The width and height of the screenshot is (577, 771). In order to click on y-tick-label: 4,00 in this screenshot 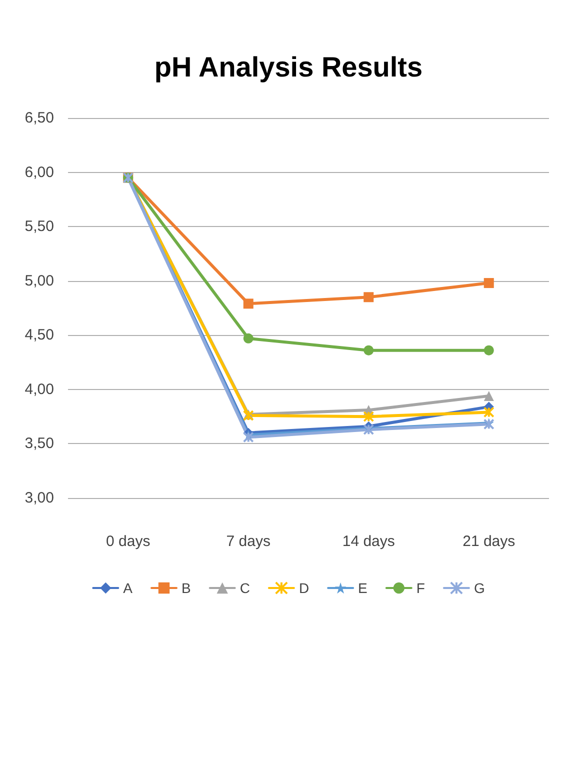, I will do `click(39, 389)`.